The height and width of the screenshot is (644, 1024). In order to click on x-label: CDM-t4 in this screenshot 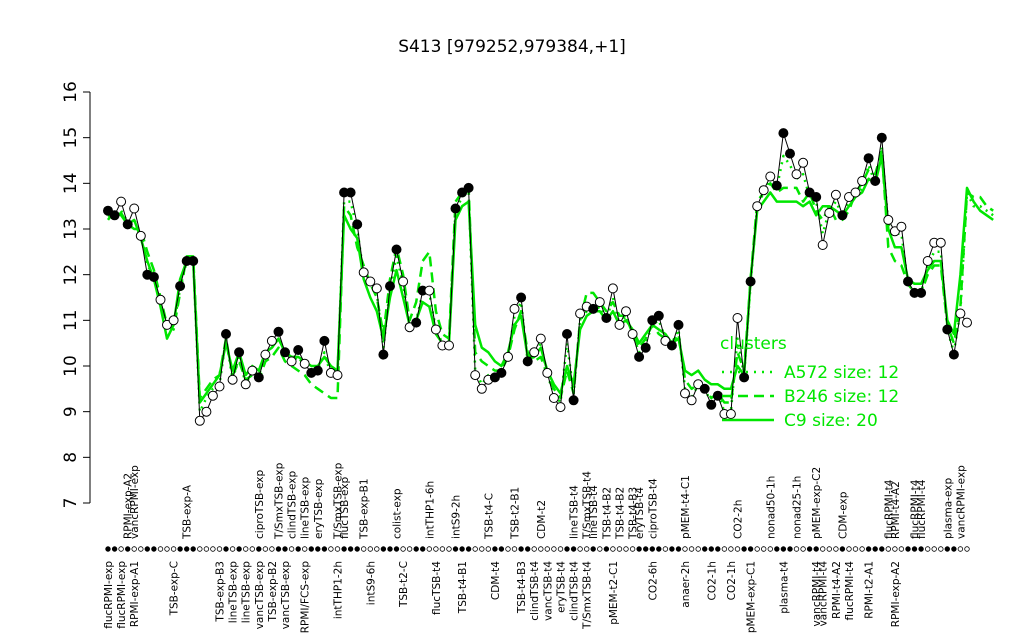, I will do `click(496, 580)`.